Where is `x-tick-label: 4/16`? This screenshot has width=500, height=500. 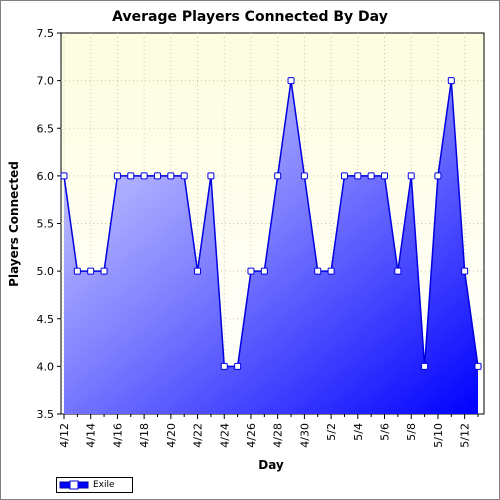 x-tick-label: 4/16 is located at coordinates (117, 435).